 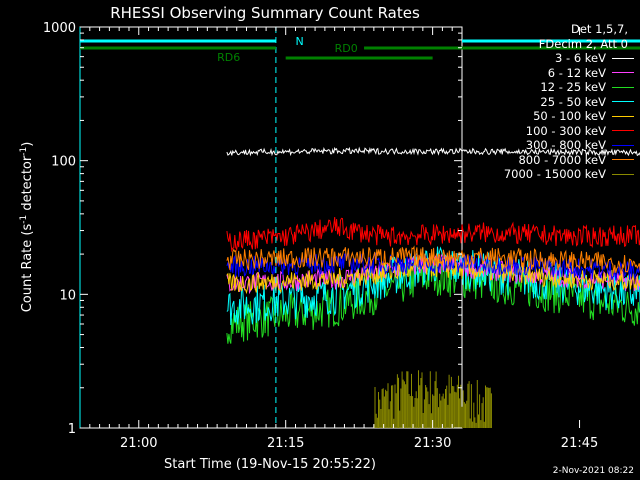 What do you see at coordinates (433, 234) in the screenshot?
I see `series-100to300keV-line` at bounding box center [433, 234].